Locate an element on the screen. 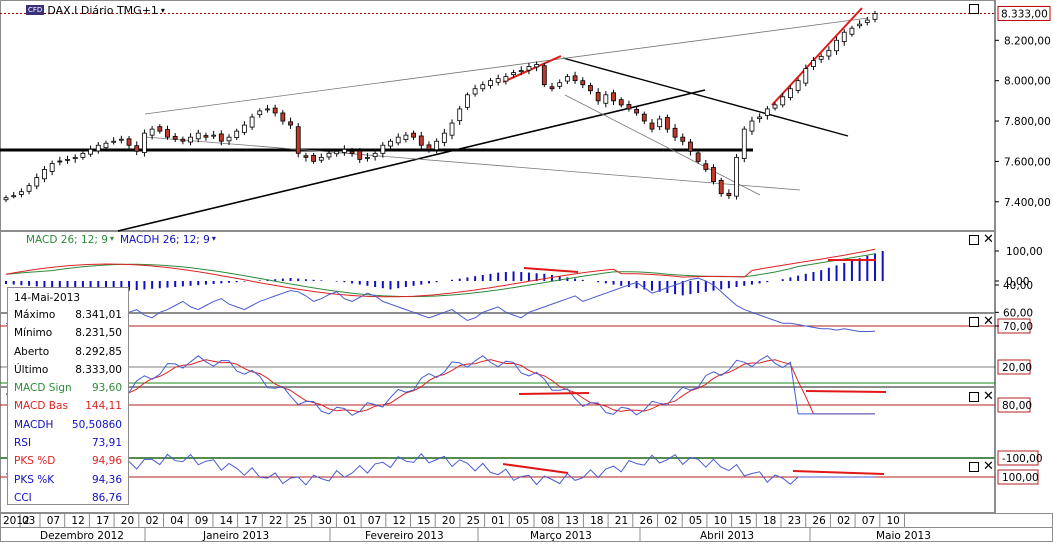 The width and height of the screenshot is (1053, 545). day-label: 21 is located at coordinates (621, 521).